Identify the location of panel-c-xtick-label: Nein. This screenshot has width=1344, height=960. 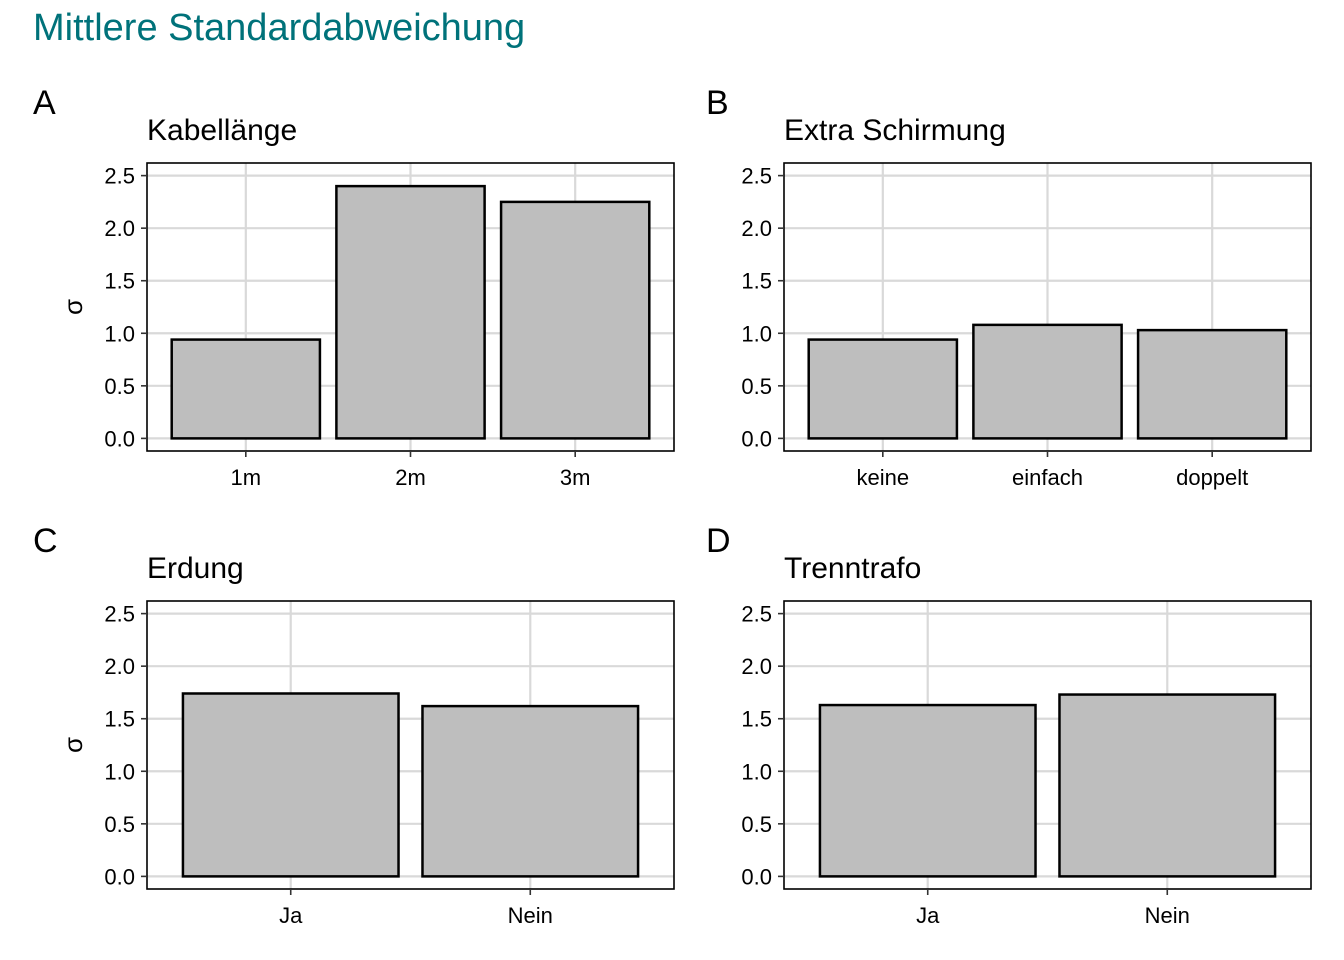
(530, 915).